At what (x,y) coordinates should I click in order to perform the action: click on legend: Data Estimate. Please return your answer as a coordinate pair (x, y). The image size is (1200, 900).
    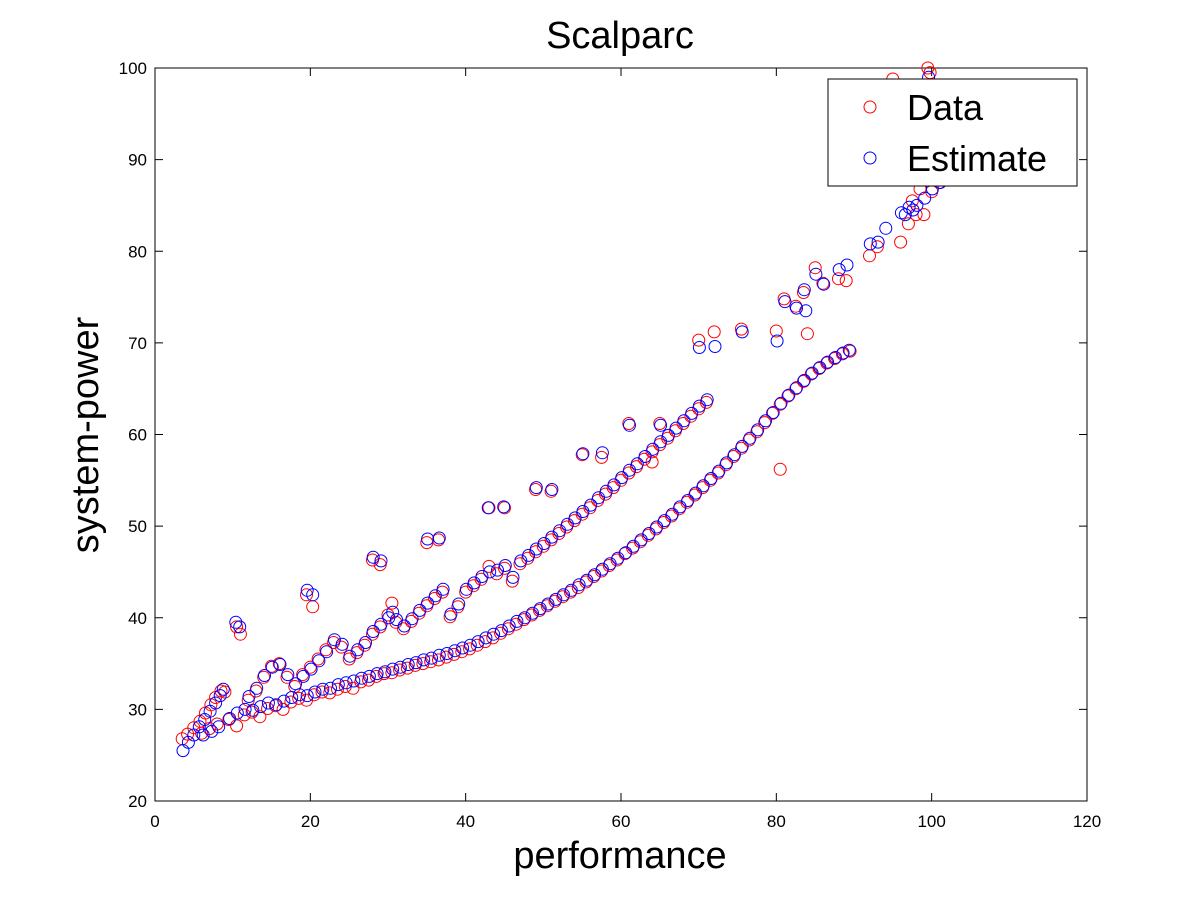
    Looking at the image, I should click on (952, 132).